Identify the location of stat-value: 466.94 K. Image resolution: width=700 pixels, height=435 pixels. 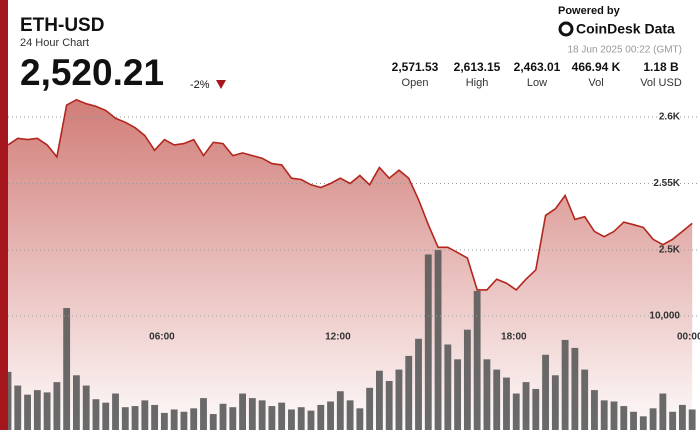
(596, 67).